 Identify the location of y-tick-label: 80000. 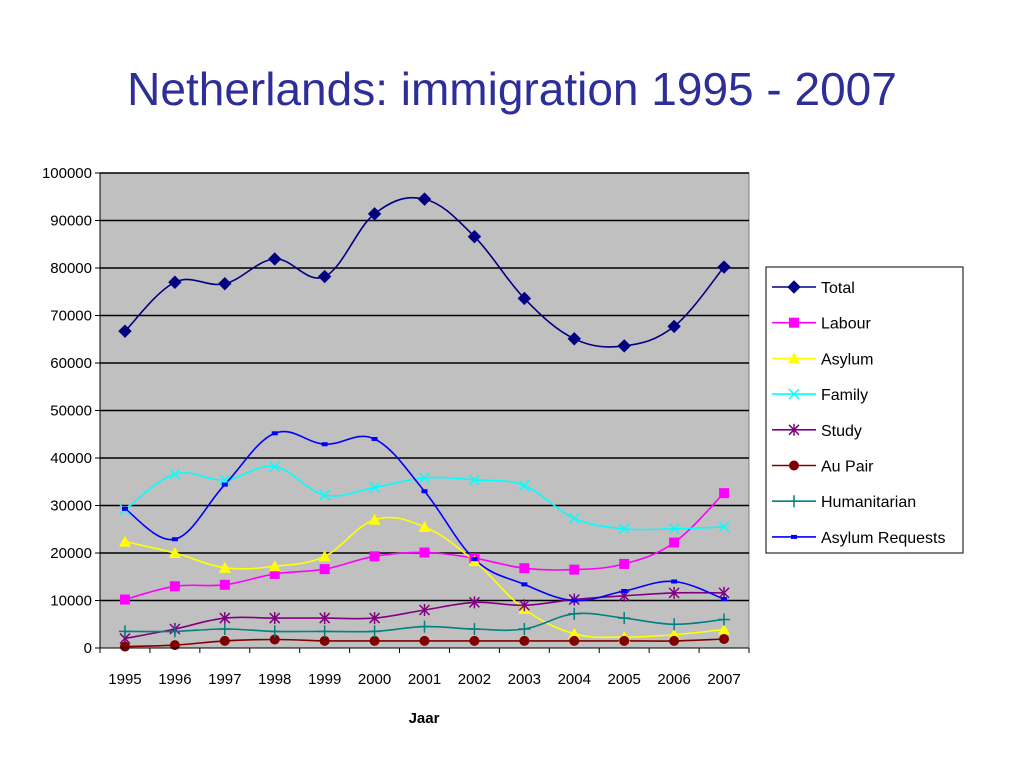
(71, 268).